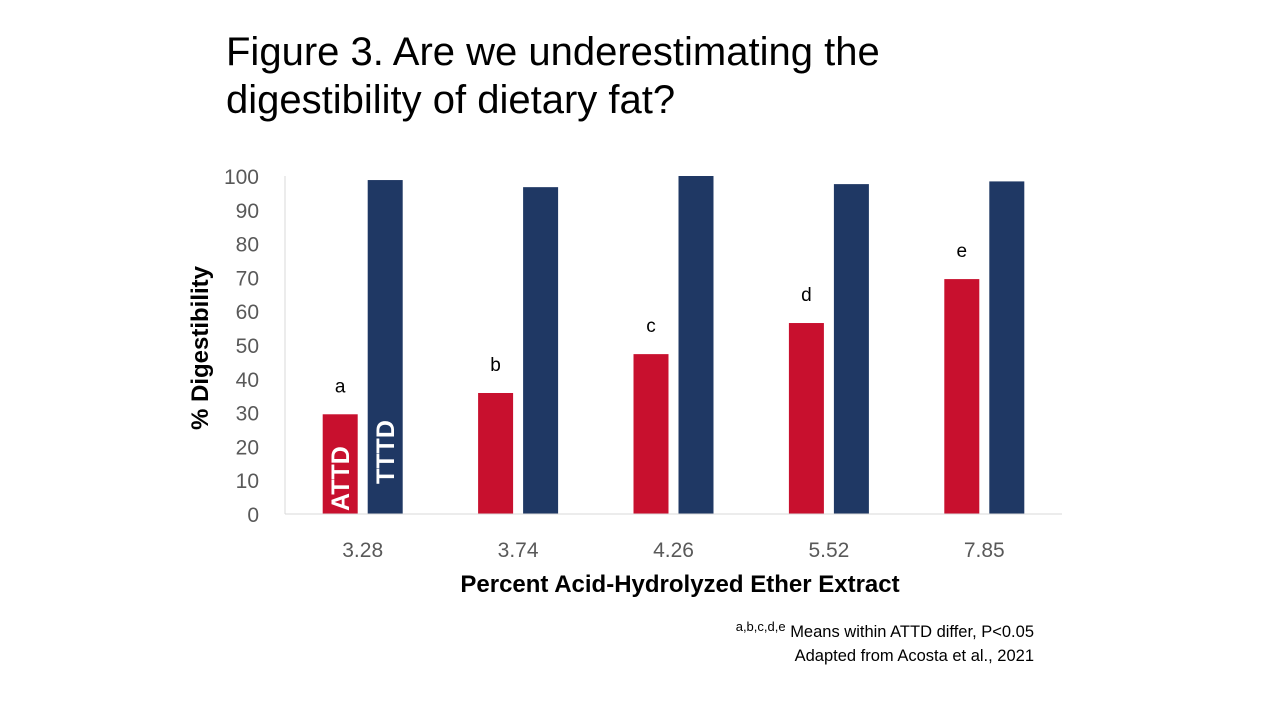 This screenshot has width=1280, height=720. Describe the element at coordinates (247, 346) in the screenshot. I see `y-tick-label: 50` at that location.